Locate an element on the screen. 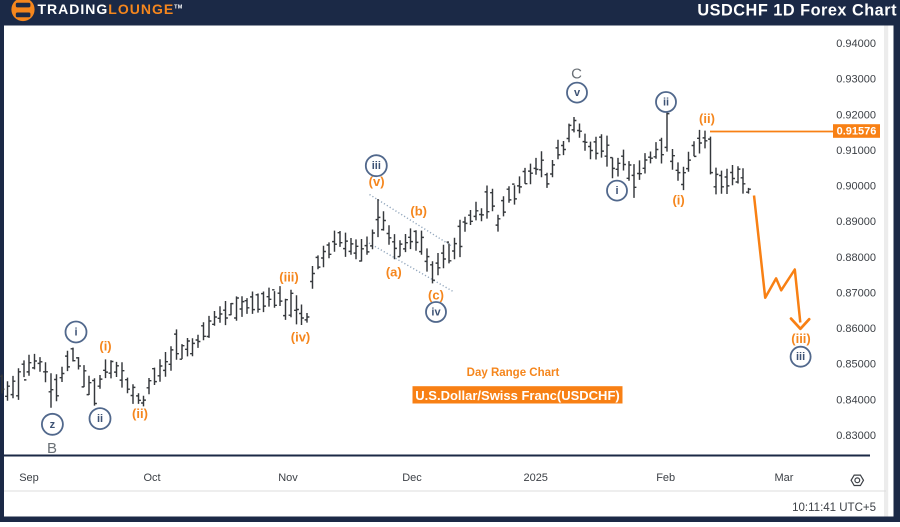  svg-text: 0.87000 is located at coordinates (856, 293).